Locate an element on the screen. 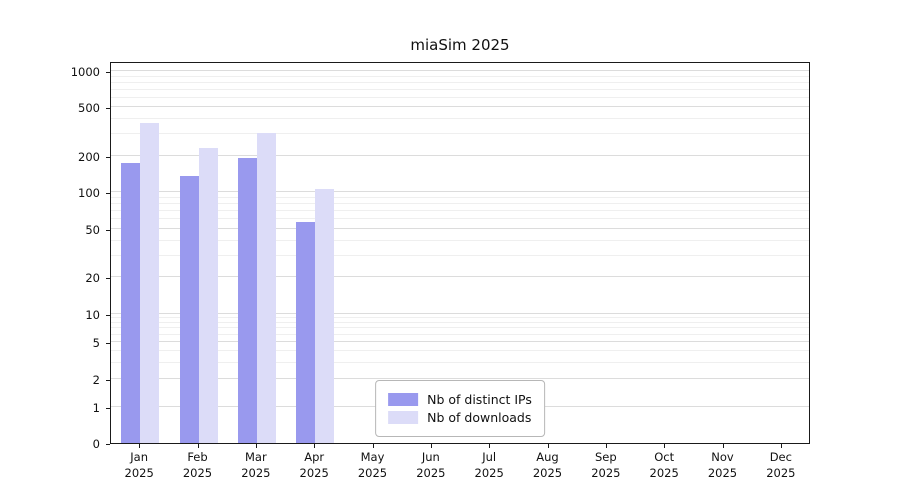 The height and width of the screenshot is (500, 900). y-tick-label: 2 is located at coordinates (96, 380).